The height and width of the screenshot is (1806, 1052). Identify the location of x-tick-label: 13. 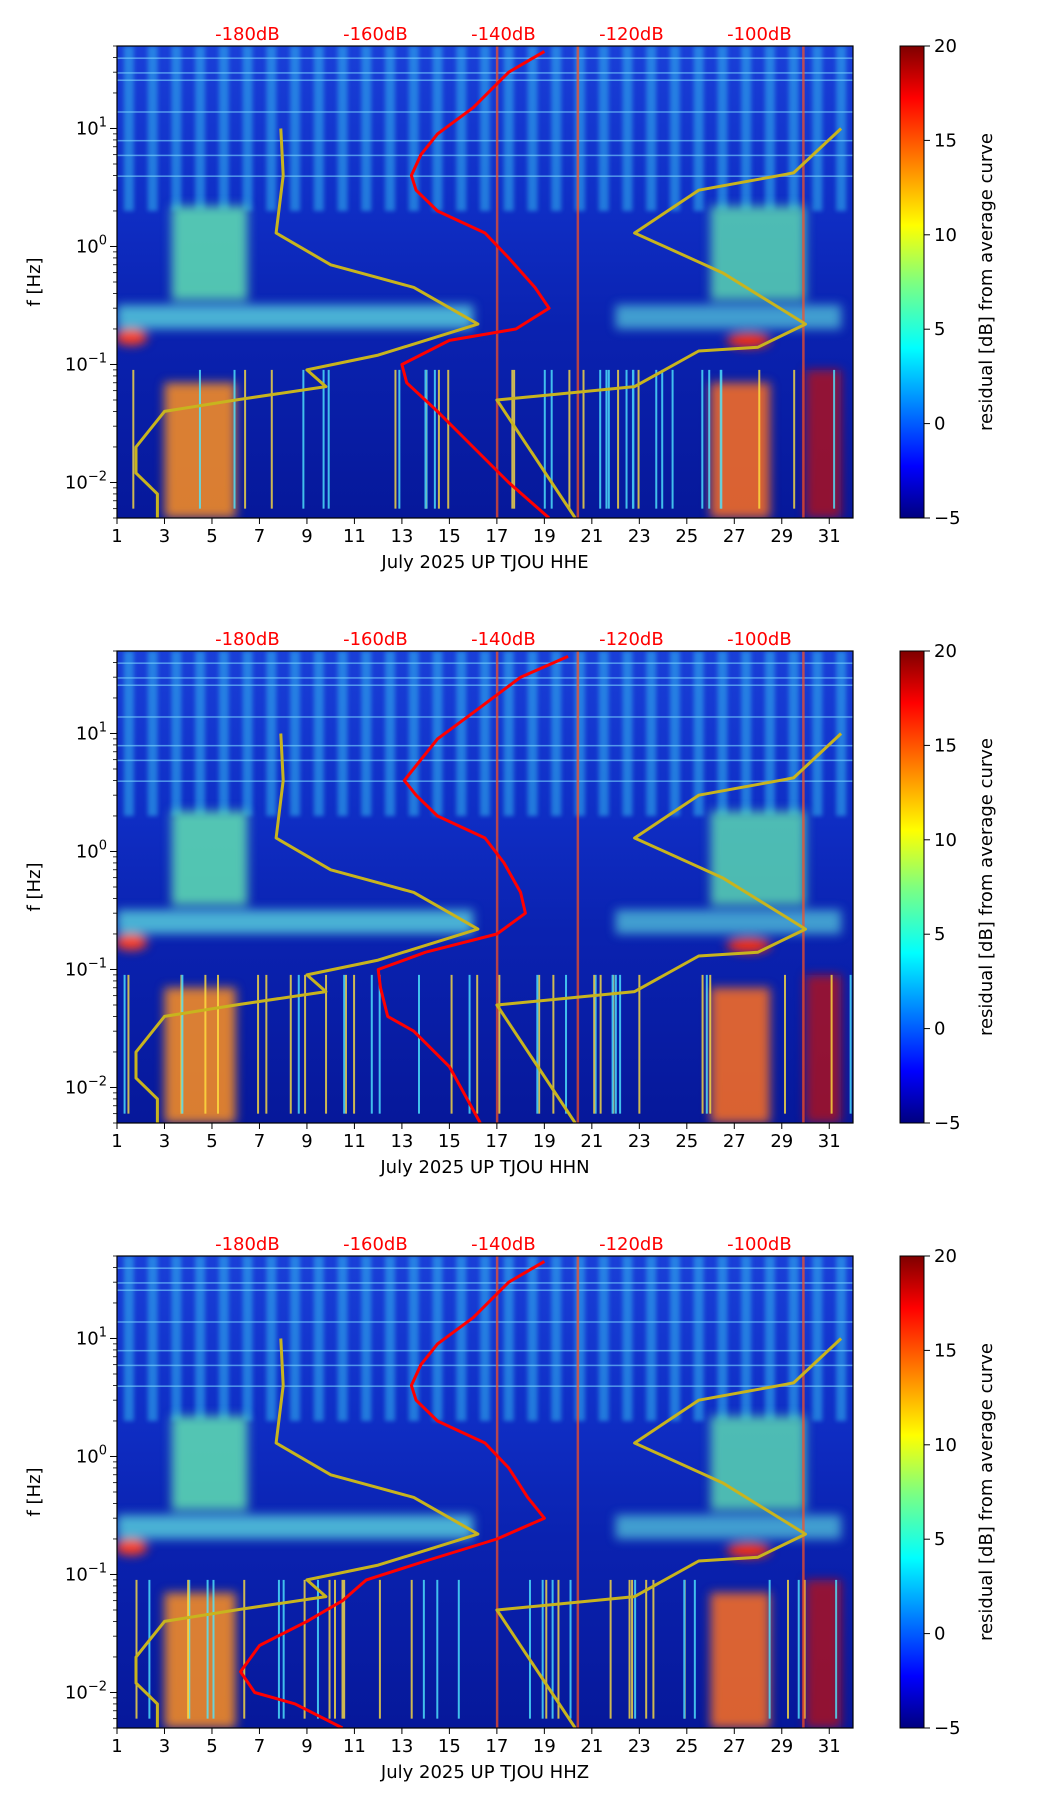
(401, 536).